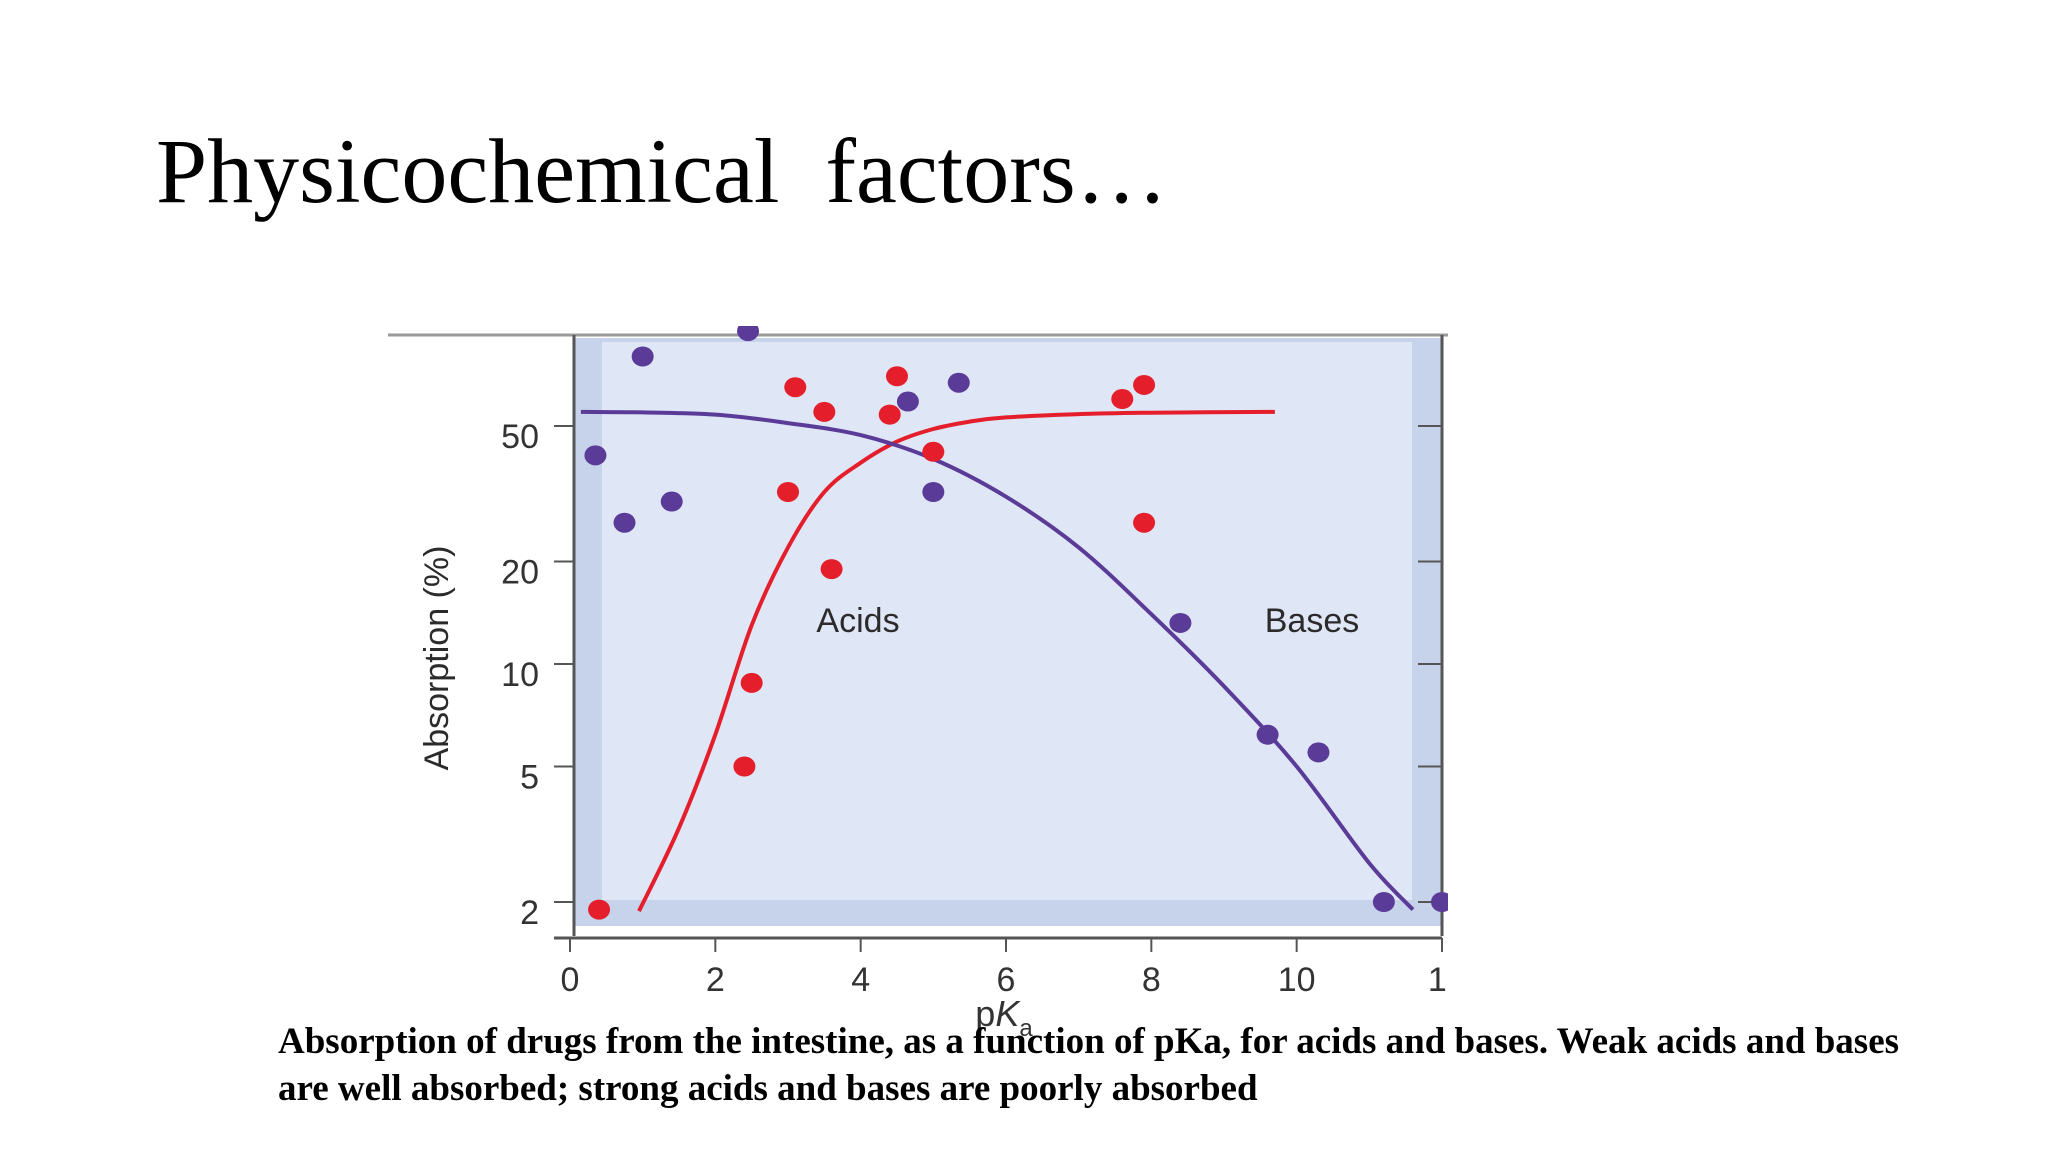  Describe the element at coordinates (857, 621) in the screenshot. I see `acids-annotation: Acids` at that location.